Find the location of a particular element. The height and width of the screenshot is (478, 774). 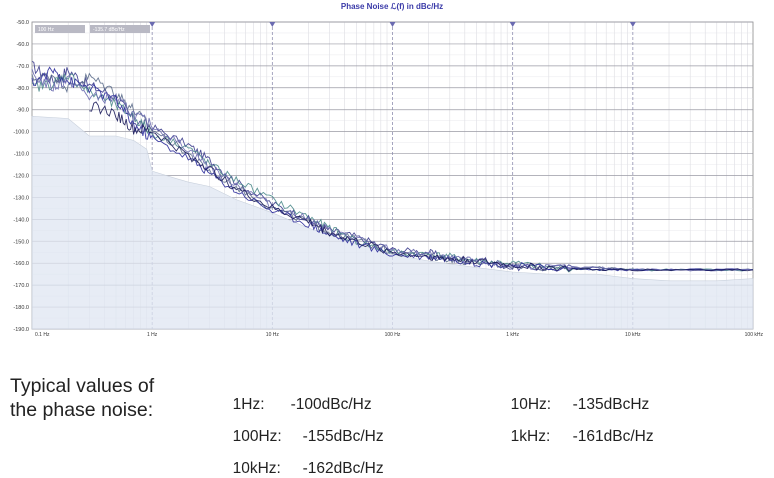

cursor-value-box is located at coordinates (120, 29).